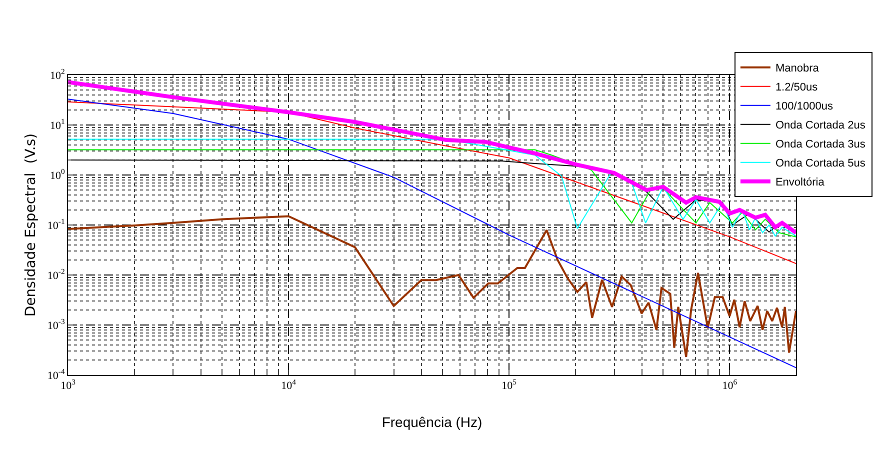 The image size is (884, 454). What do you see at coordinates (820, 144) in the screenshot?
I see `legend-label: Onda Cortada 3us` at bounding box center [820, 144].